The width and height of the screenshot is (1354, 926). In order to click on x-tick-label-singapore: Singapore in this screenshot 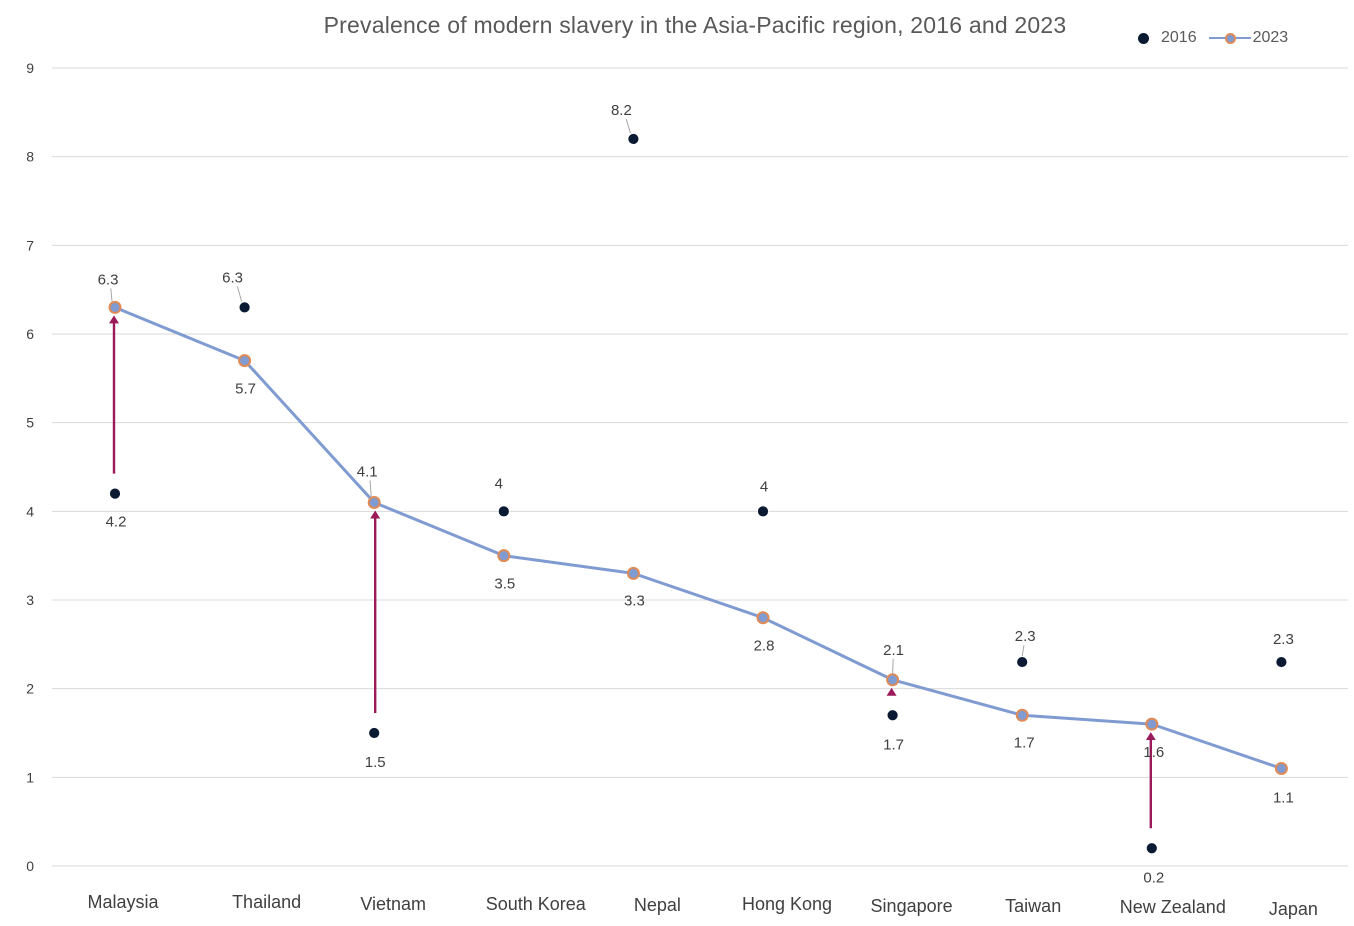, I will do `click(912, 906)`.